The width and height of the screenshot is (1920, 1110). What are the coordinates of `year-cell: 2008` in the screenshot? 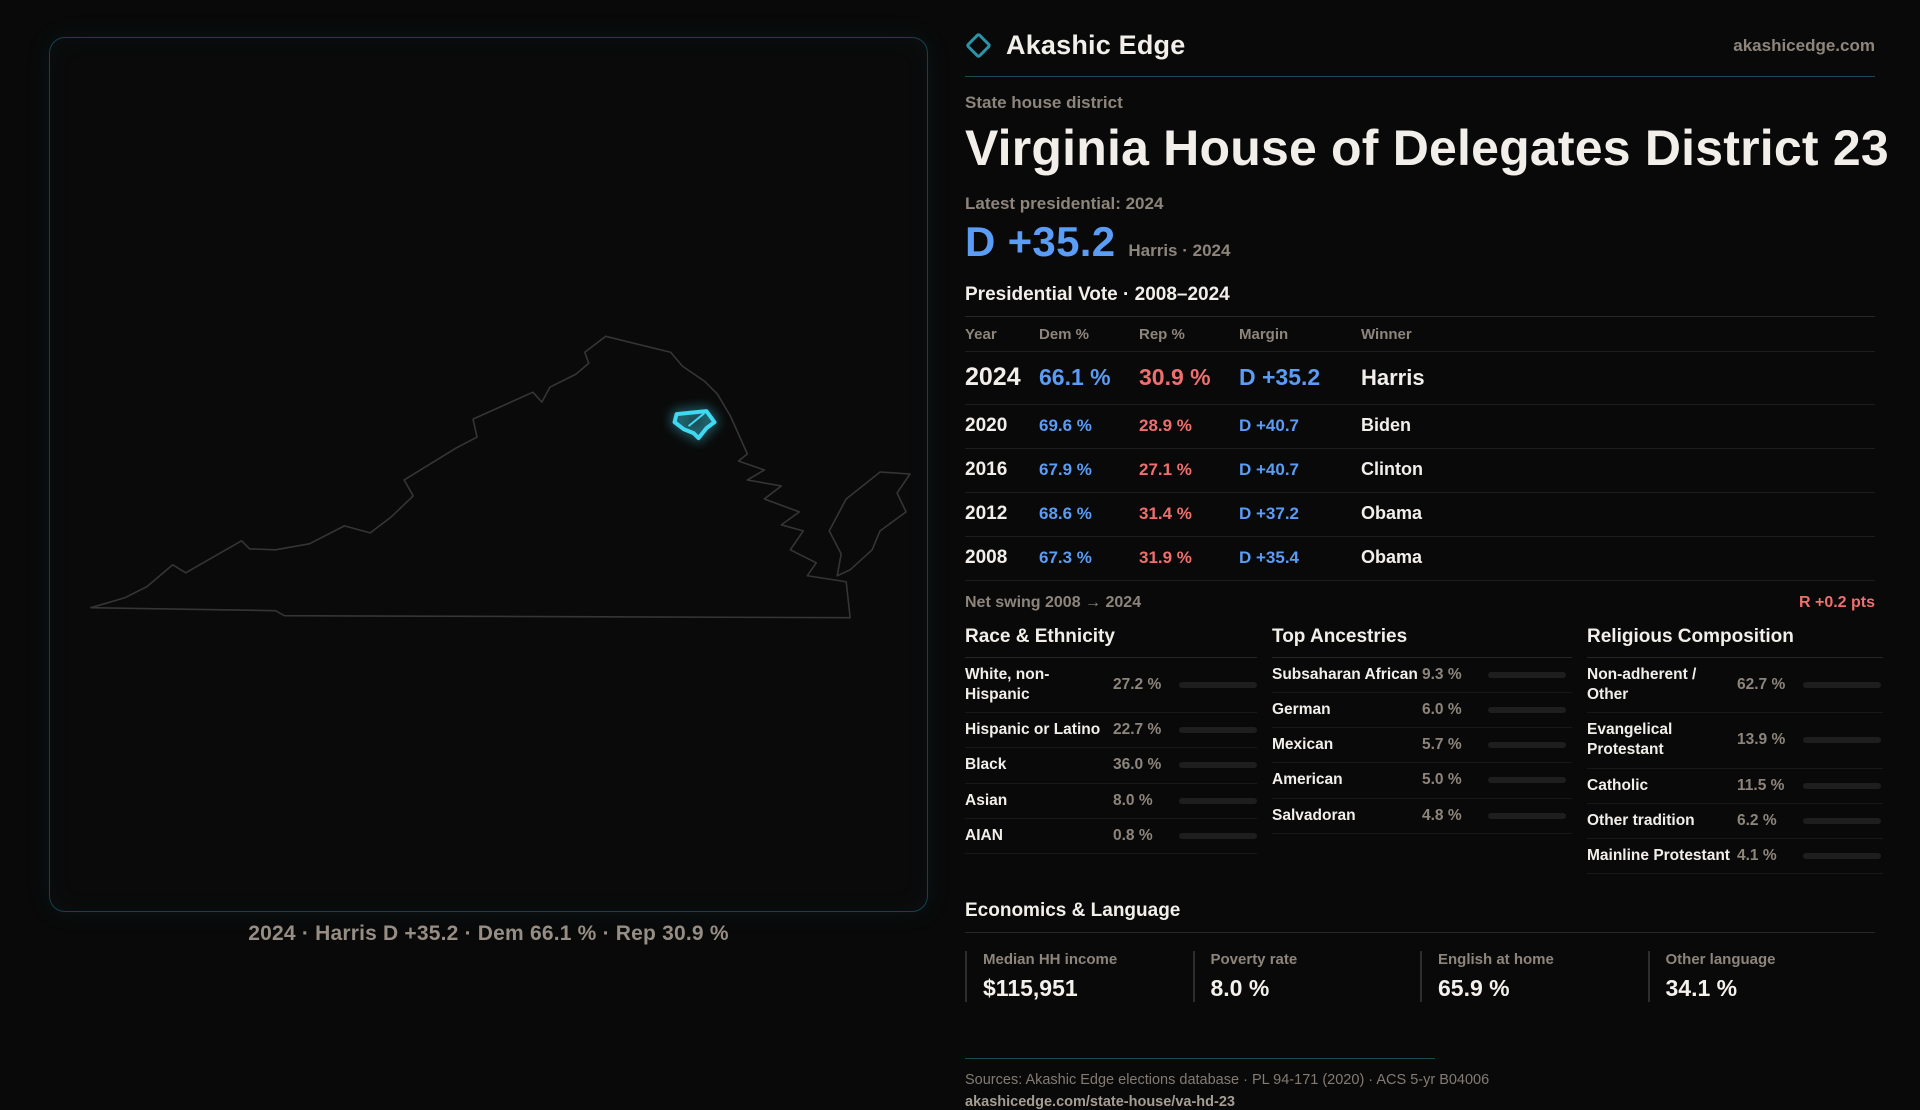 It's located at (986, 557).